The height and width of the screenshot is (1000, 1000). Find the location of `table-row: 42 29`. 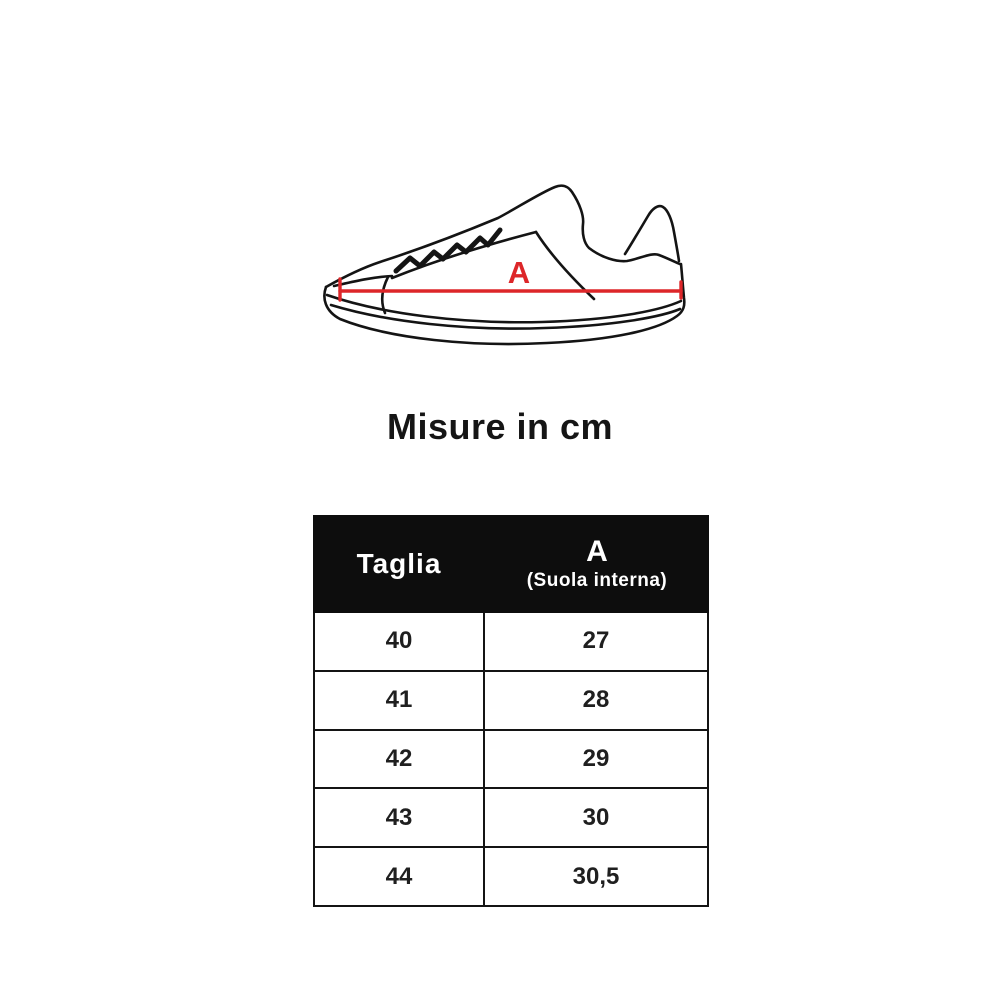

table-row: 42 29 is located at coordinates (511, 760).